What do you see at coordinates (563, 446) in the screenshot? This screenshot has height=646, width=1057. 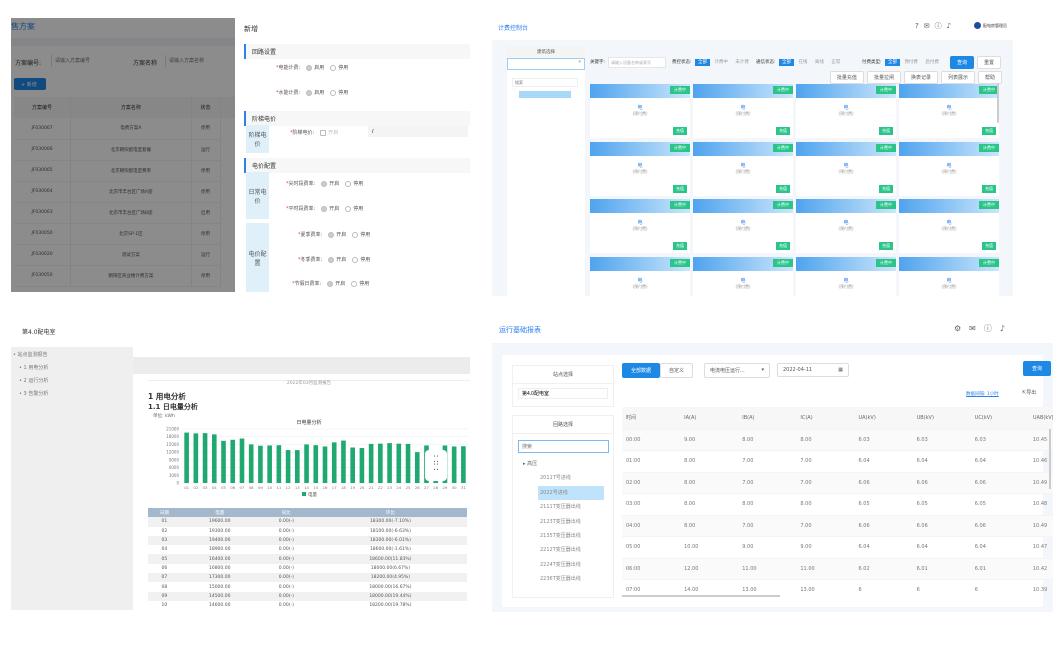 I see `loop-search-input` at bounding box center [563, 446].